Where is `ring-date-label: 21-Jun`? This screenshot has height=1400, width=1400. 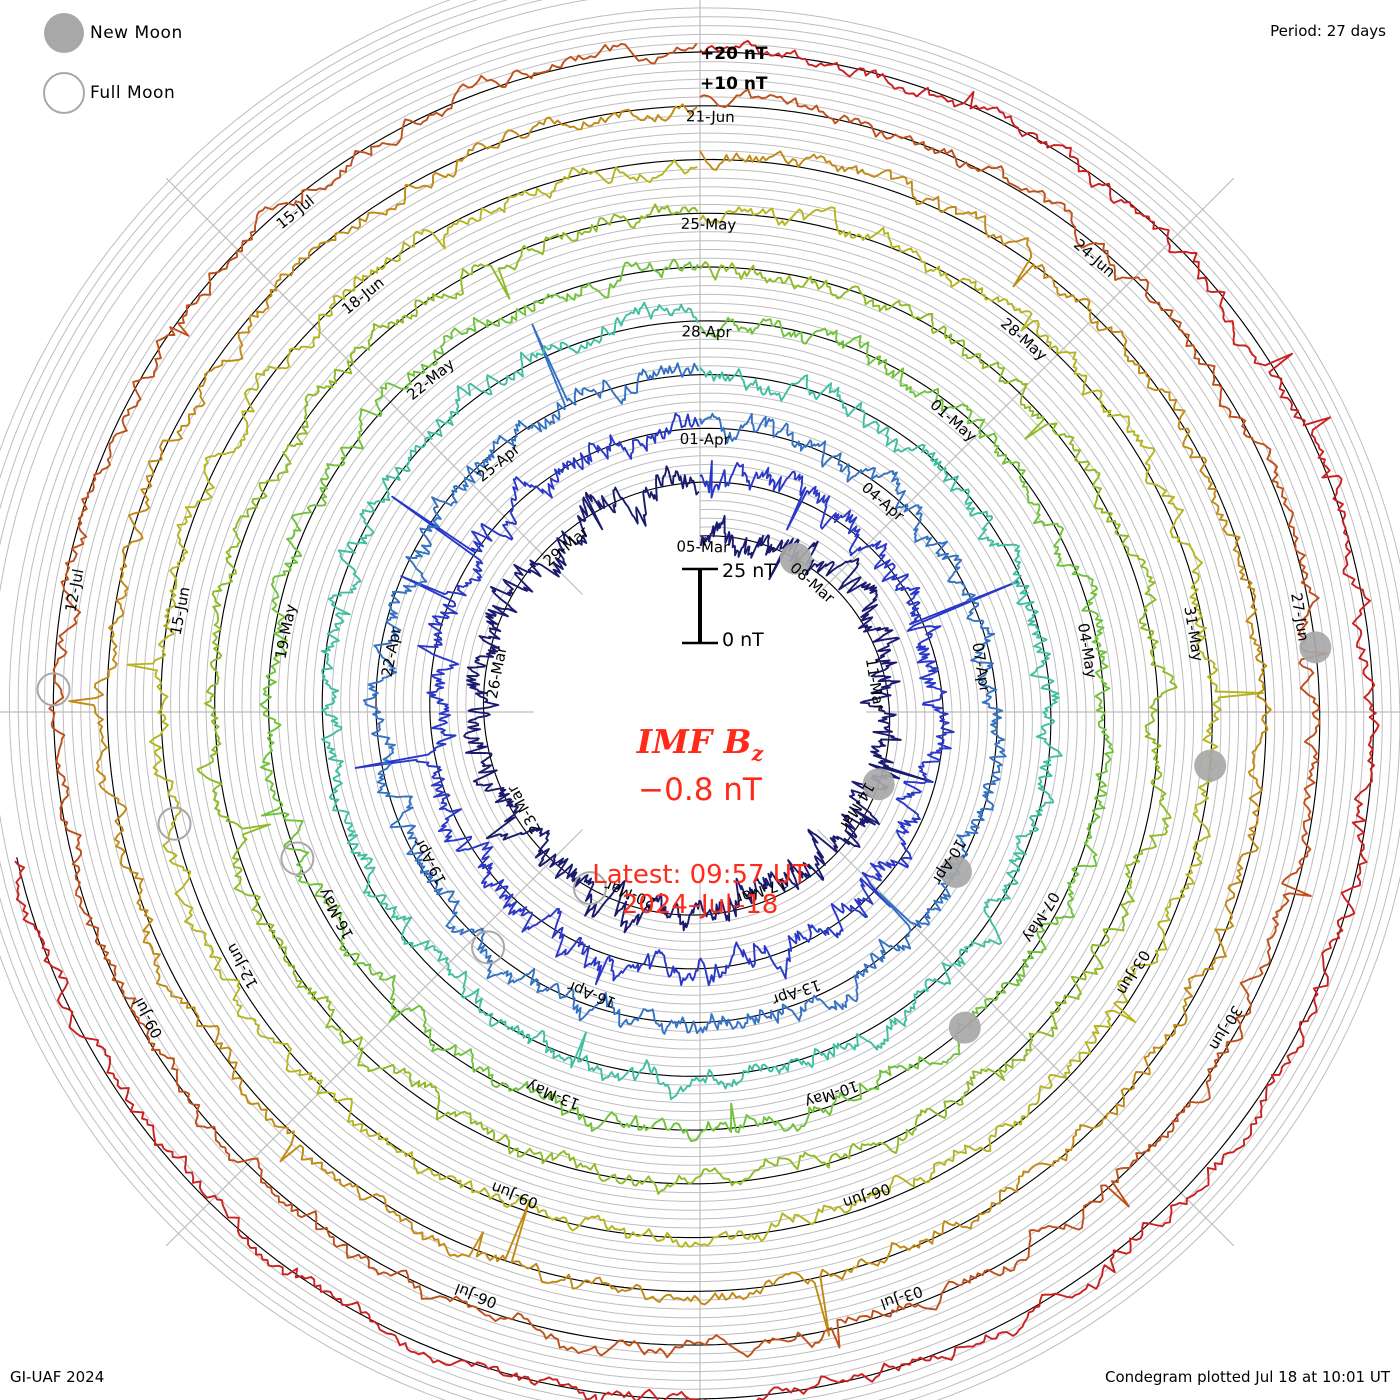
ring-date-label: 21-Jun is located at coordinates (710, 116).